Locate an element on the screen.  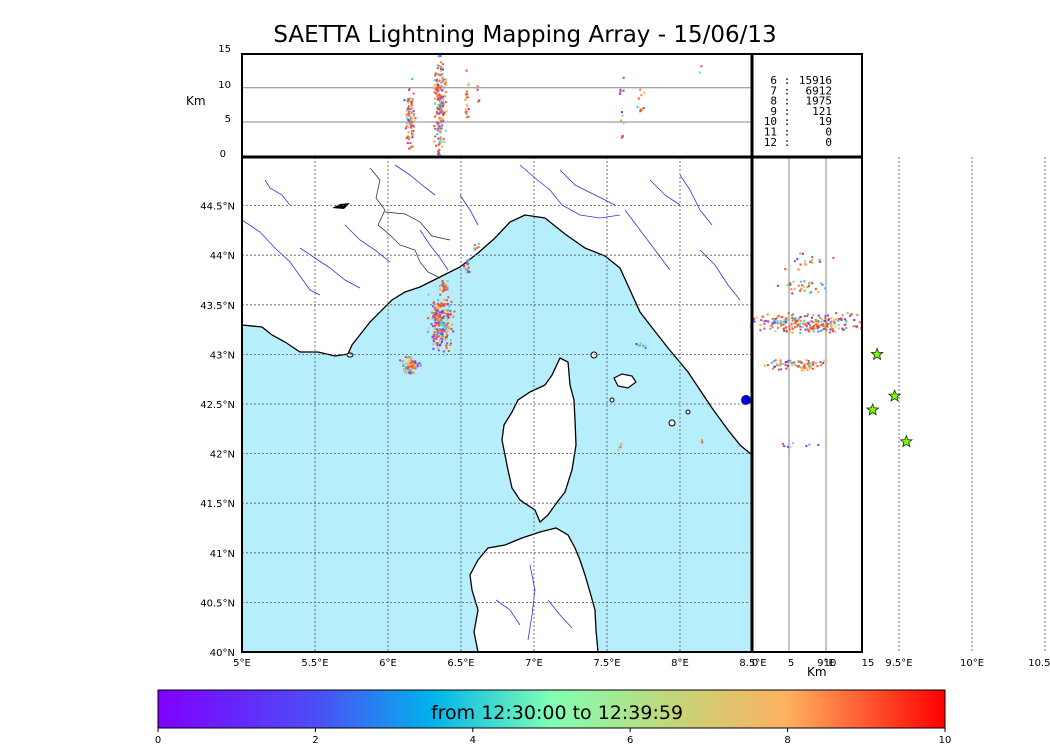
lon-label: 7.5°E is located at coordinates (606, 663).